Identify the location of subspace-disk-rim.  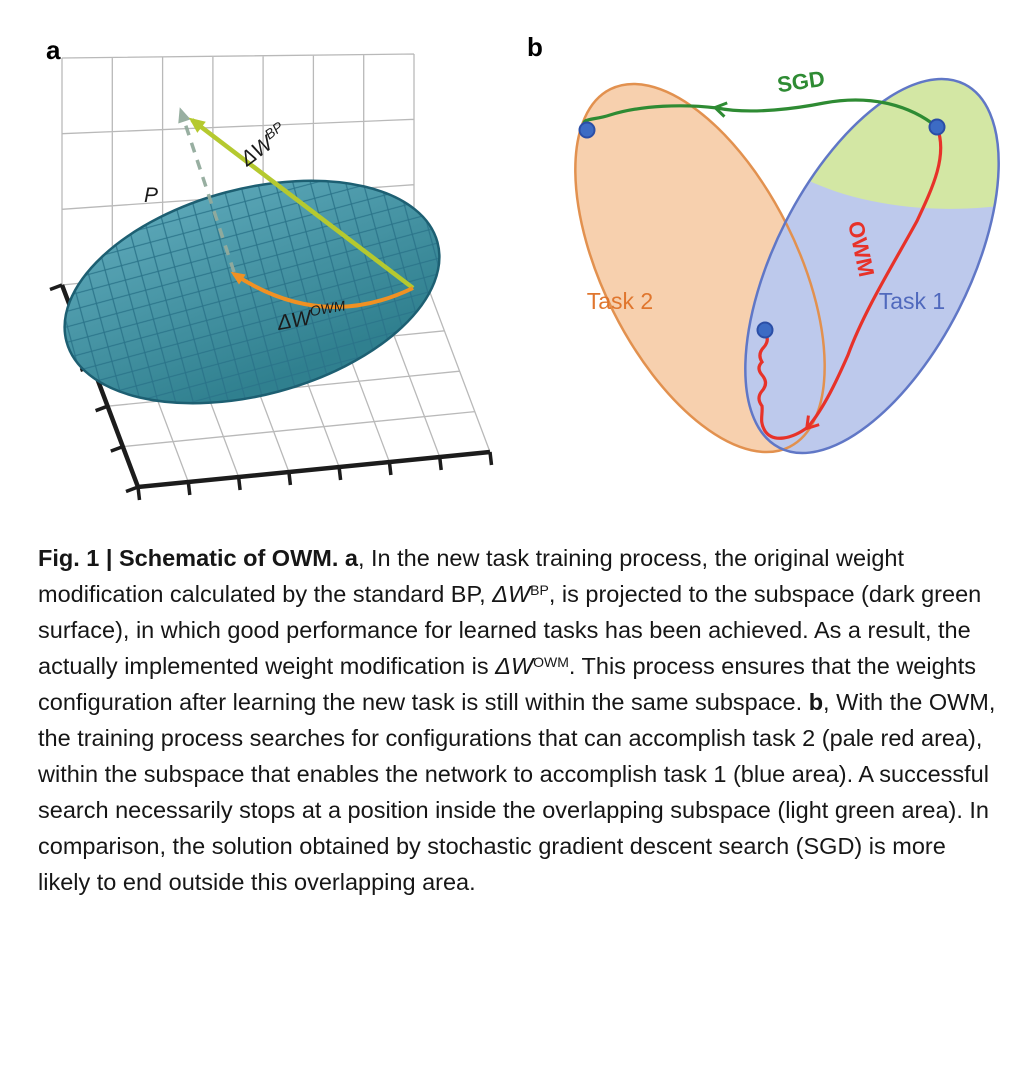
(252, 292).